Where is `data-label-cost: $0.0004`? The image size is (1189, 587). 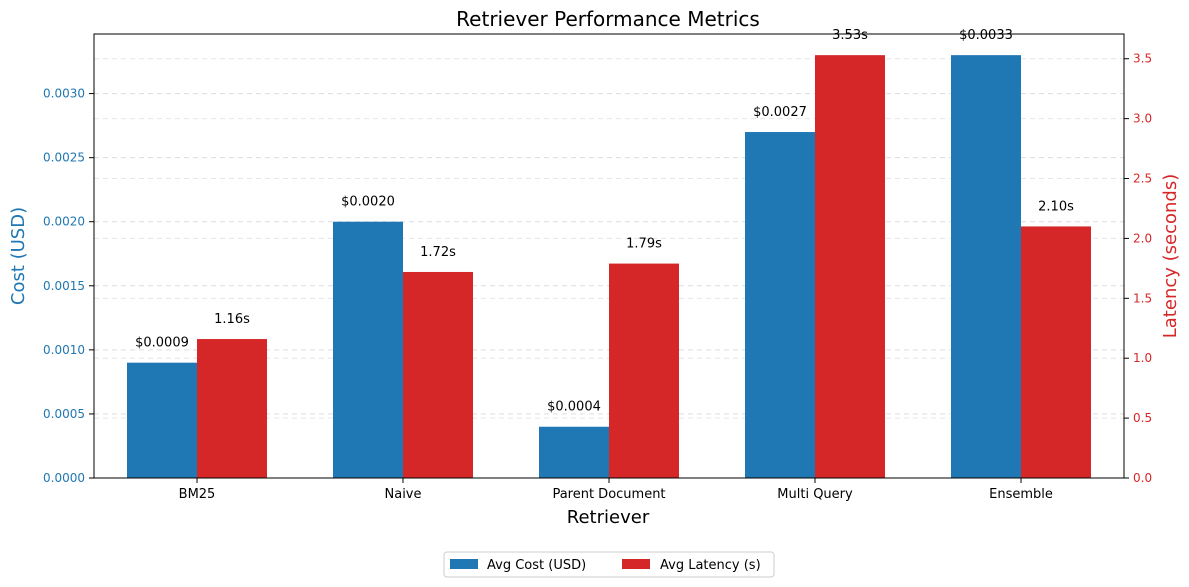
data-label-cost: $0.0004 is located at coordinates (574, 407).